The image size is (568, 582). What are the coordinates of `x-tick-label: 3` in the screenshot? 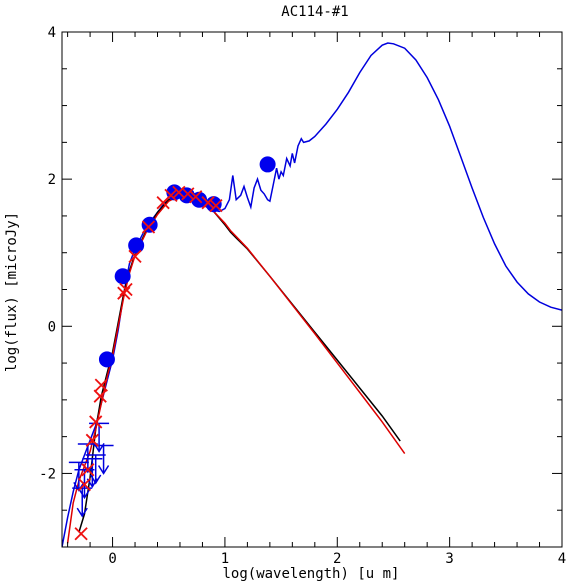 It's located at (449, 559).